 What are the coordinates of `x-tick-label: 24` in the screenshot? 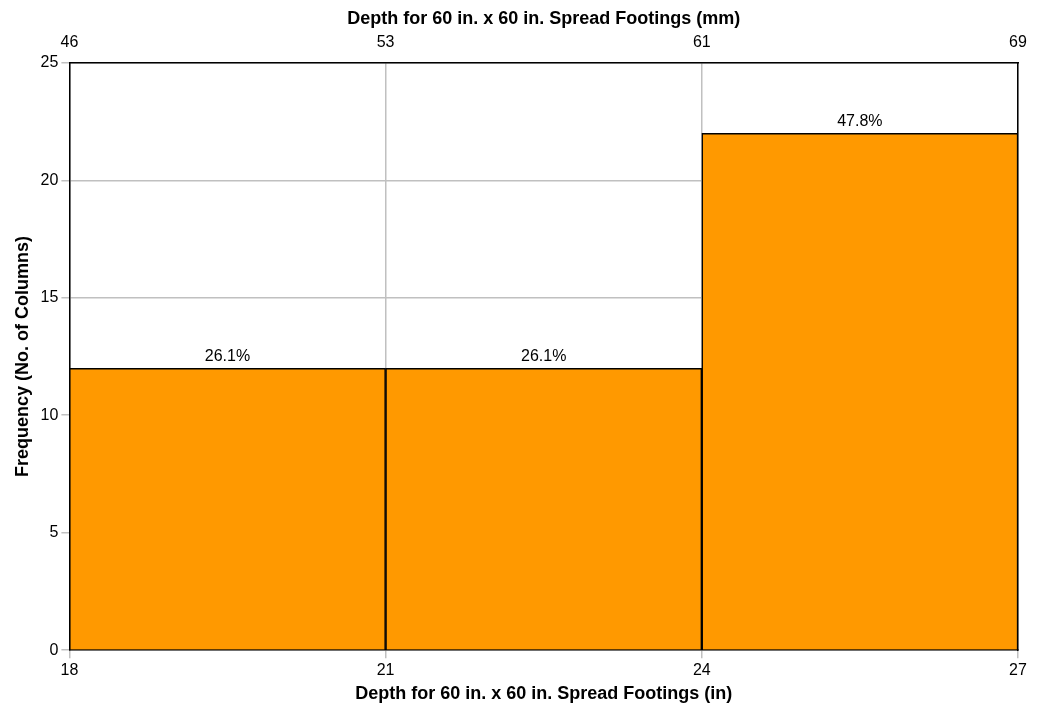 It's located at (701, 670).